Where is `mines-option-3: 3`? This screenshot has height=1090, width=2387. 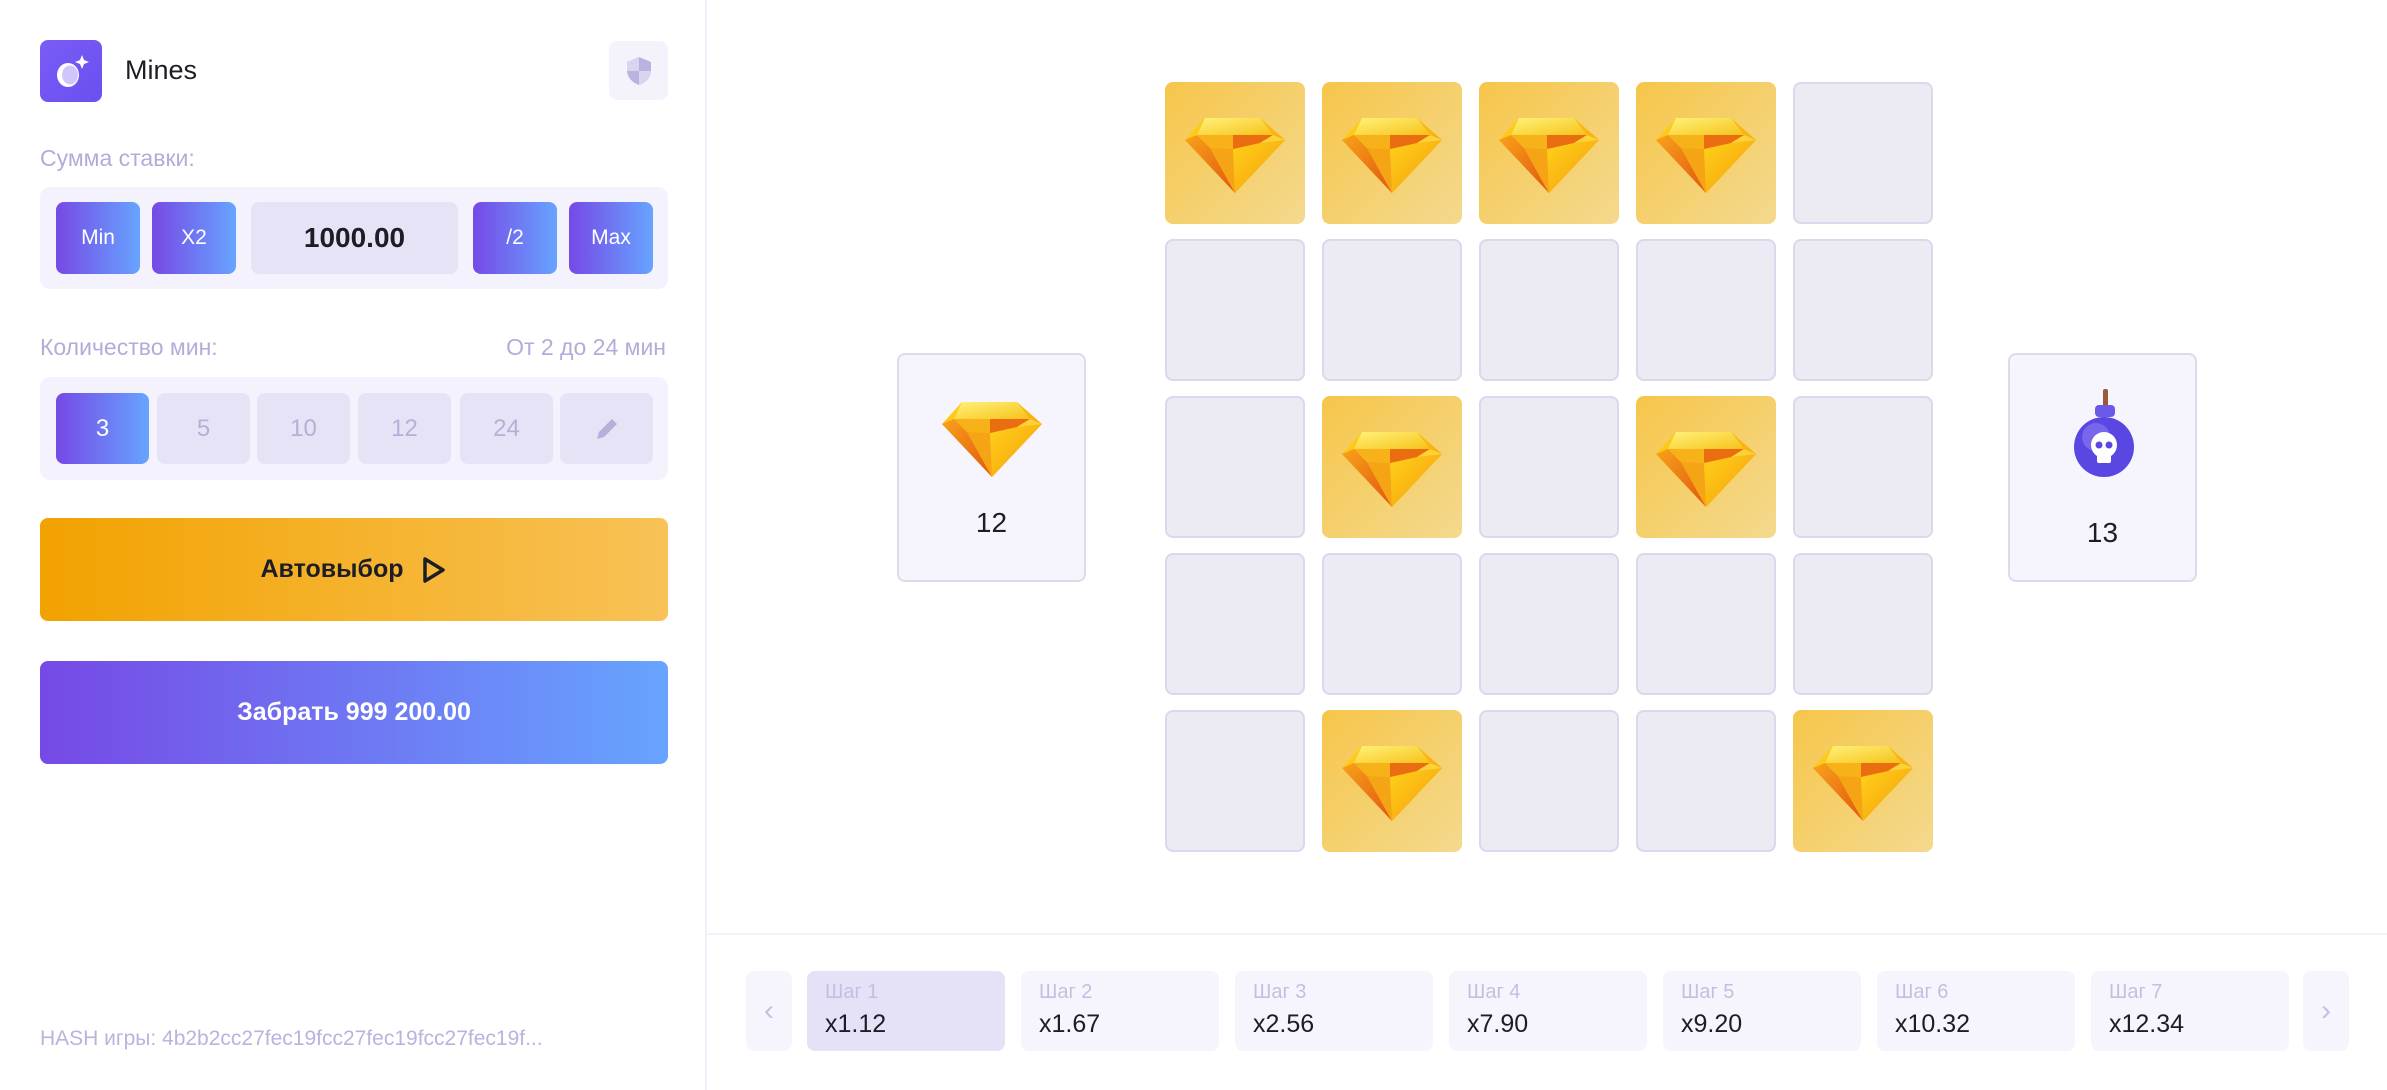
mines-option-3: 3 is located at coordinates (102, 428).